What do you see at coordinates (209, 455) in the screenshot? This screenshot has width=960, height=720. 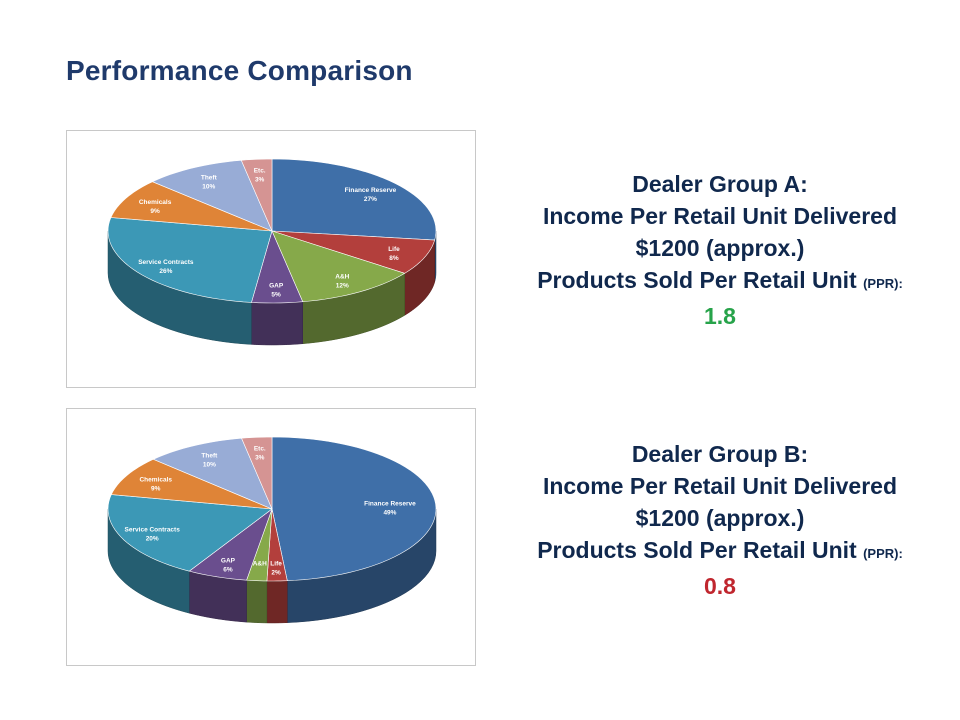 I see `pie-b-label-theft: Theft` at bounding box center [209, 455].